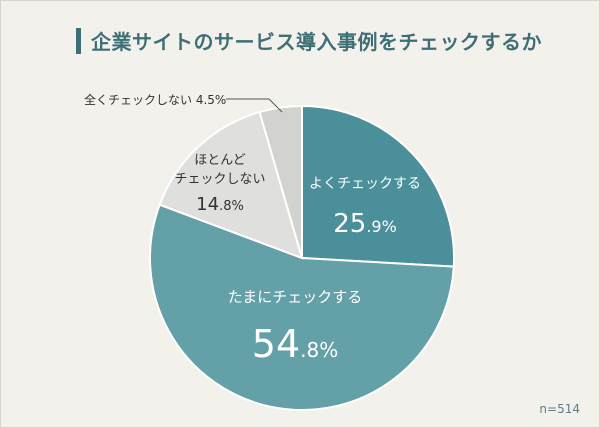  Describe the element at coordinates (365, 184) in the screenshot. I see `slice-often-label: よくチェックする` at that location.